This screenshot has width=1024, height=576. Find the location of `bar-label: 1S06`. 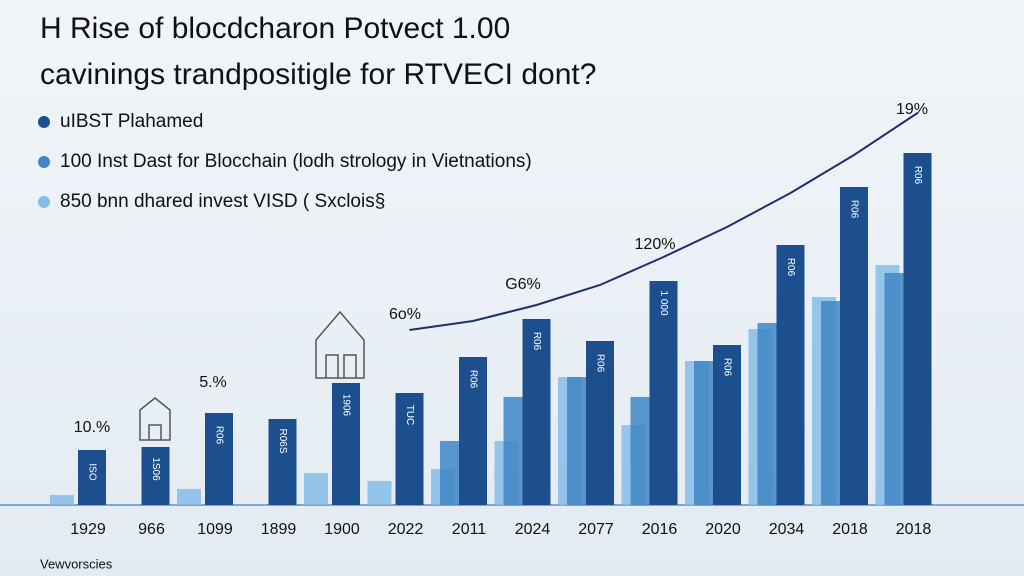

bar-label: 1S06 is located at coordinates (155, 469).